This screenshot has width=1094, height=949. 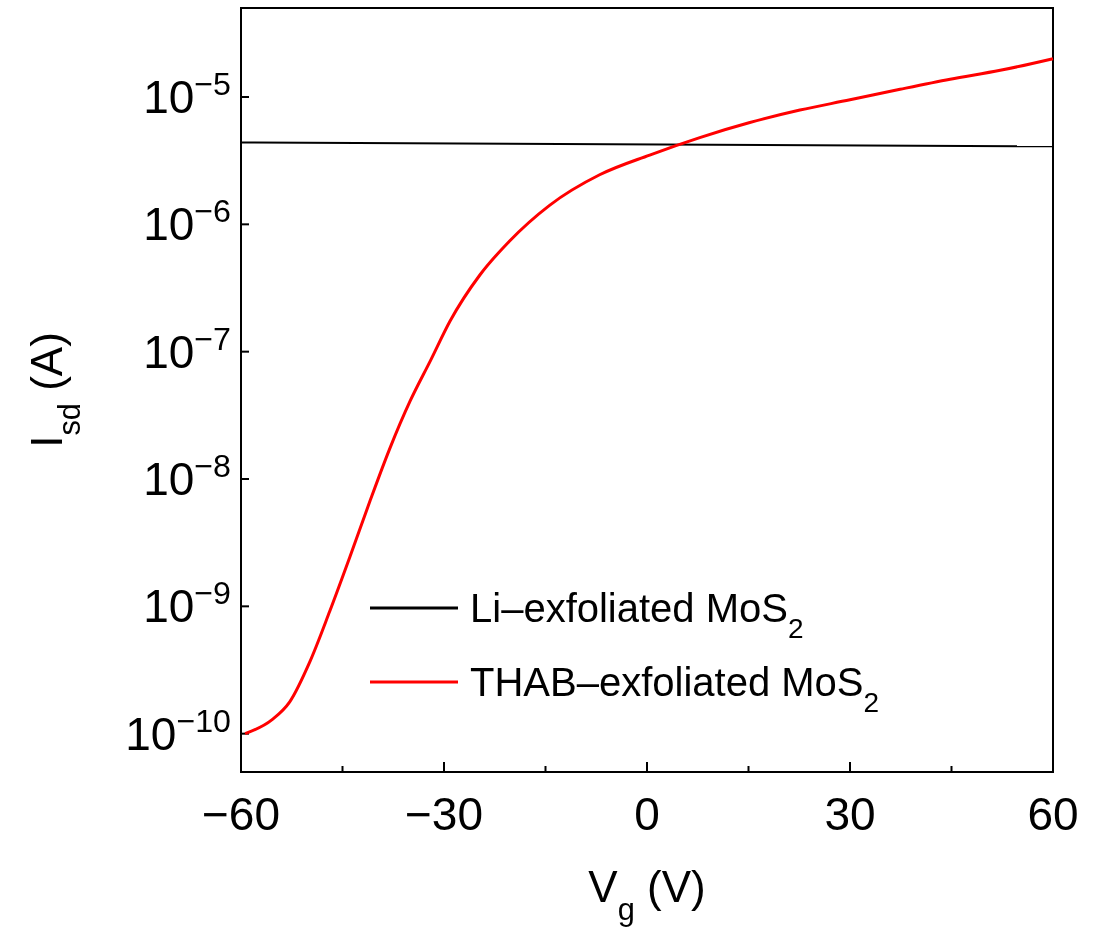 I want to click on x-tick-label: 60, so click(x=1053, y=814).